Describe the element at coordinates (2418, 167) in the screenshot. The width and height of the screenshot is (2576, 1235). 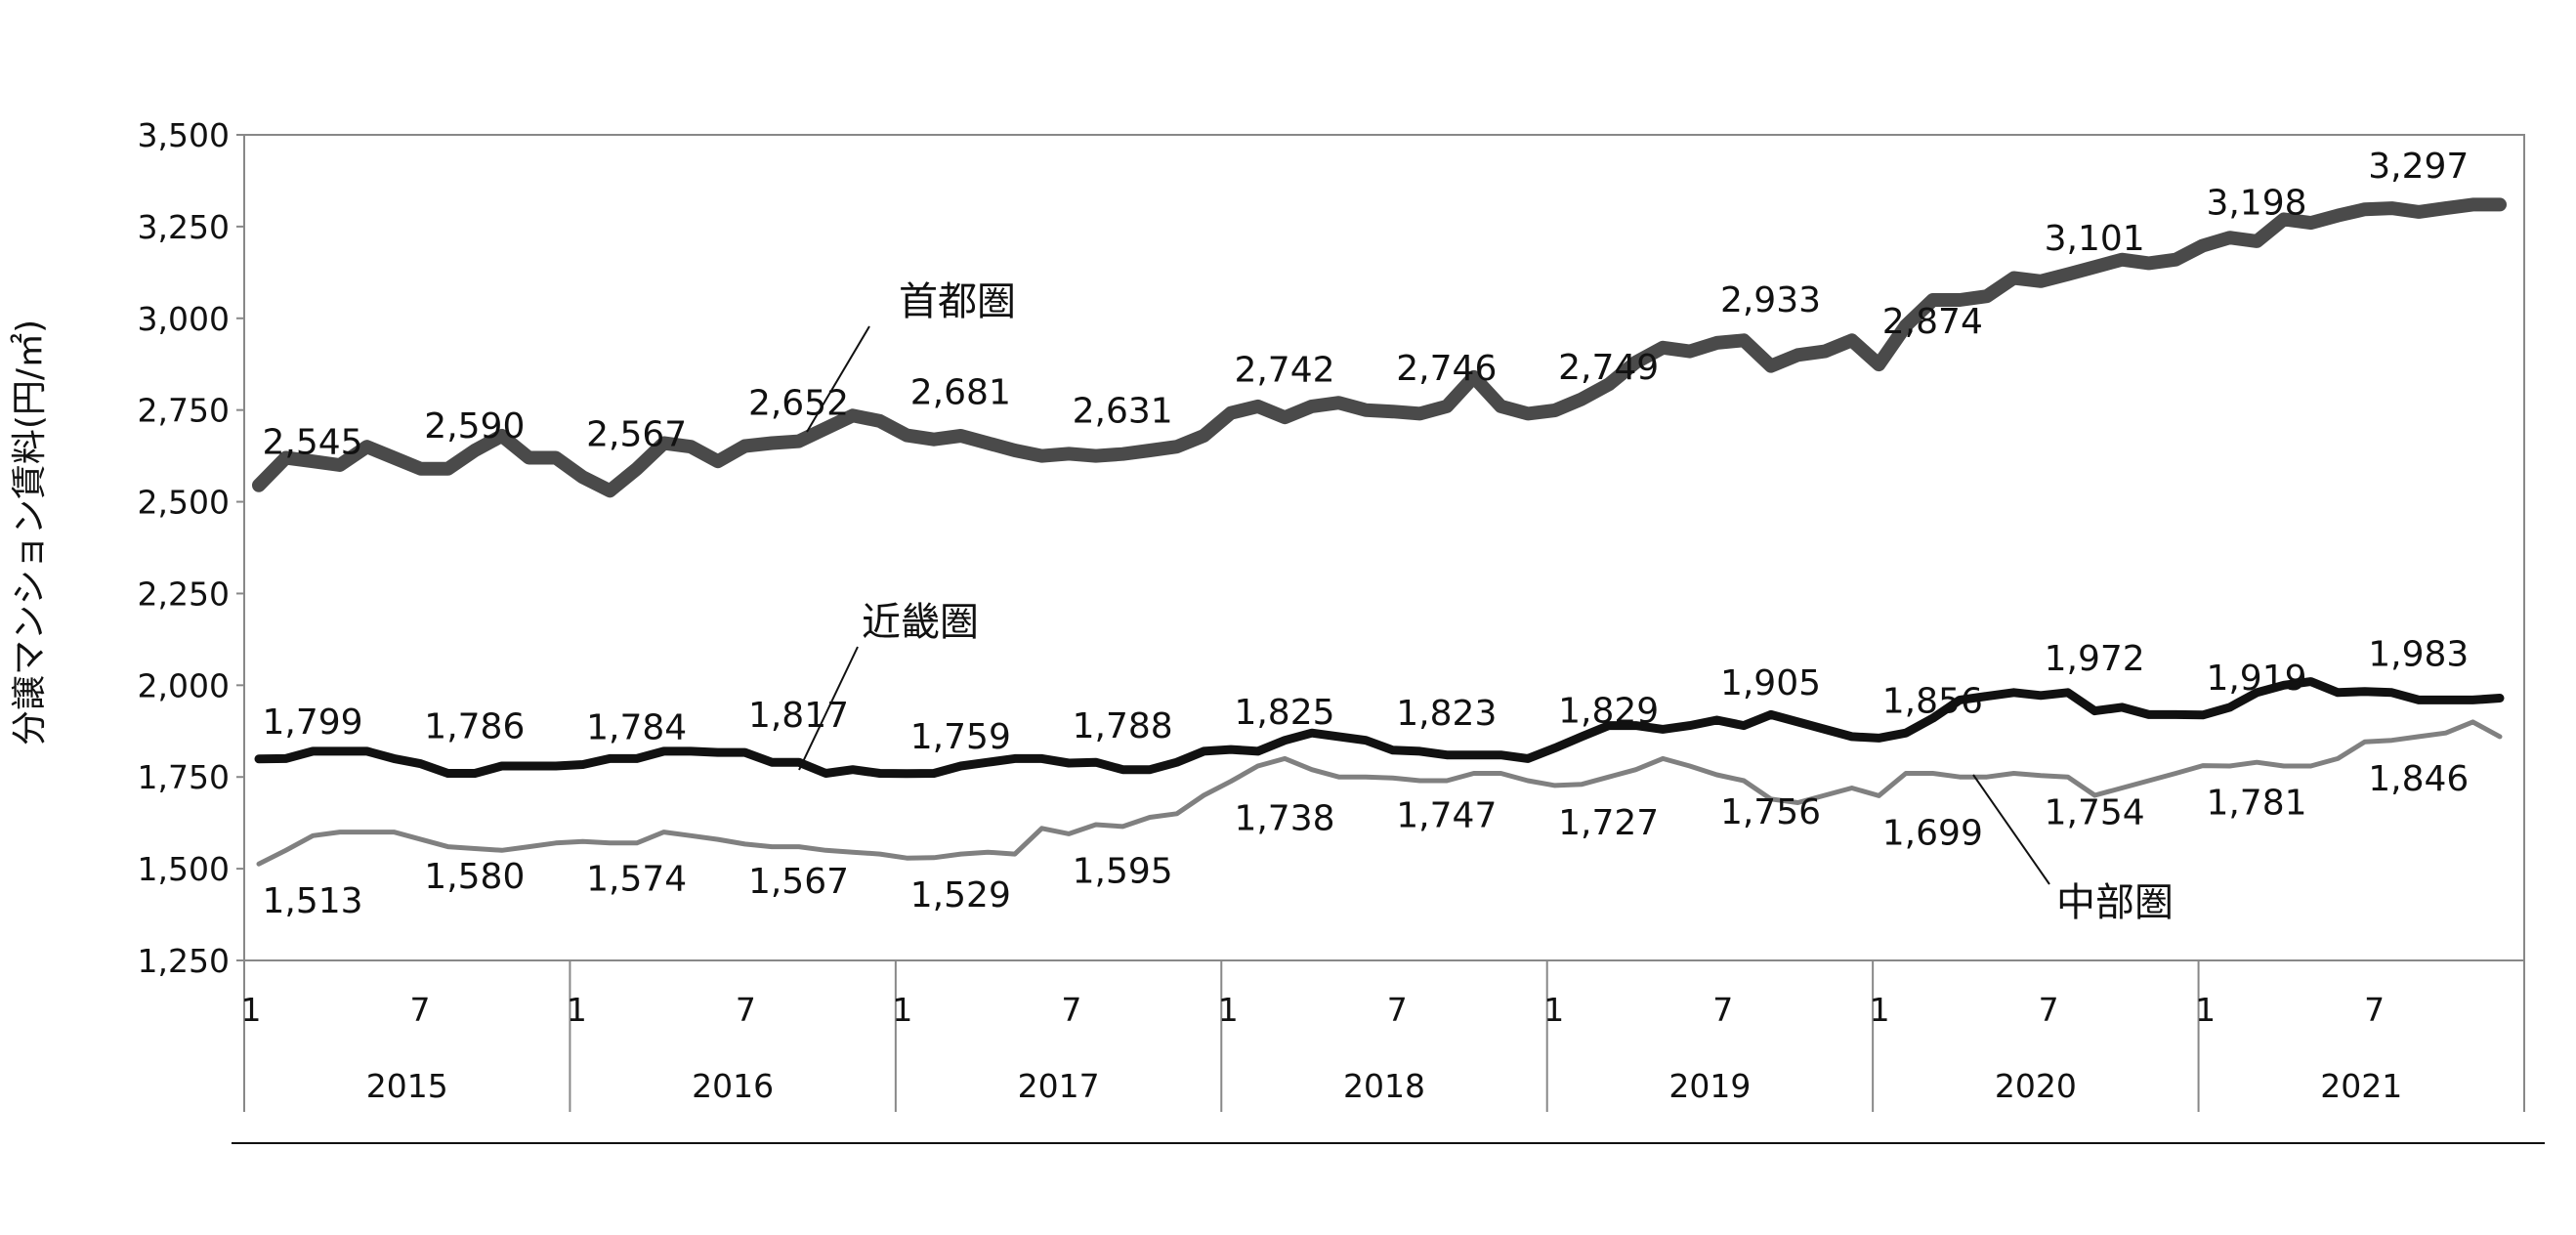
I see `data-label: 3,297` at that location.